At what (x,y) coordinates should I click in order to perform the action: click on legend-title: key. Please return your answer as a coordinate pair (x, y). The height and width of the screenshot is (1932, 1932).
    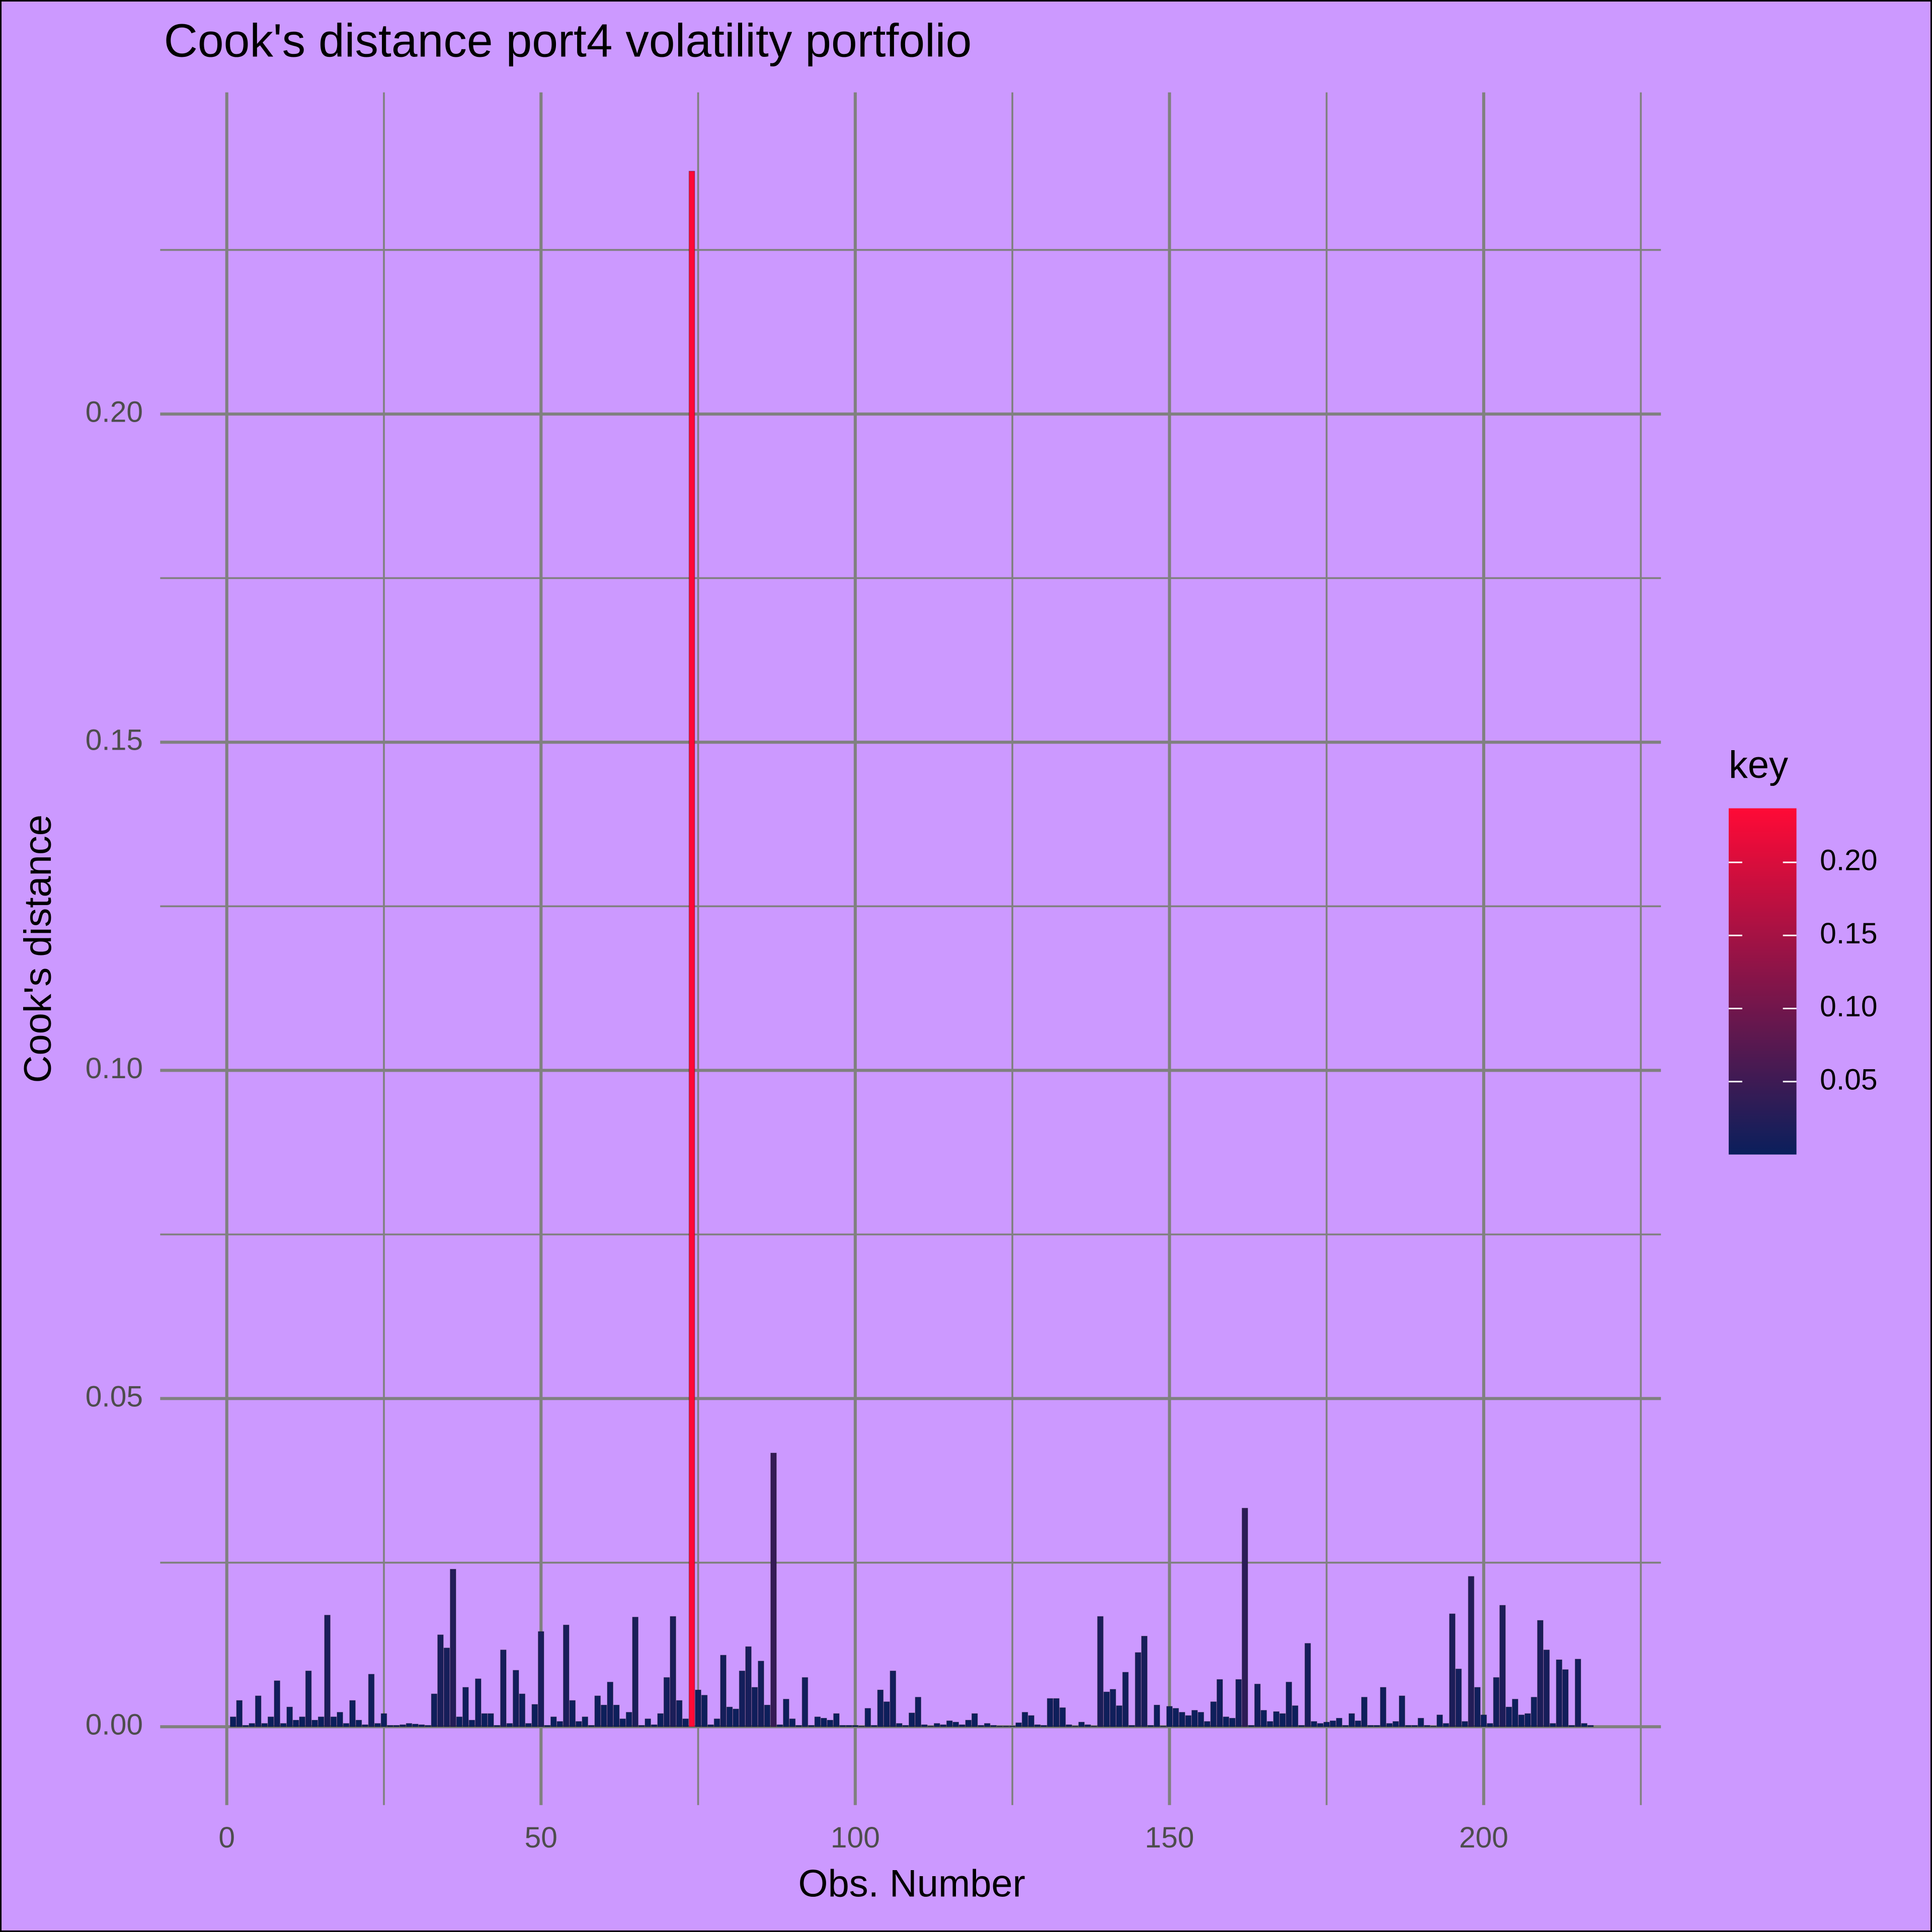
    Looking at the image, I should click on (1759, 765).